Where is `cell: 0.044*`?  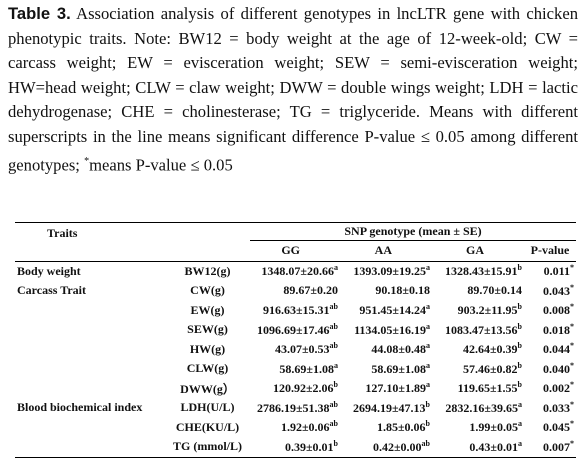
cell: 0.044* is located at coordinates (550, 350).